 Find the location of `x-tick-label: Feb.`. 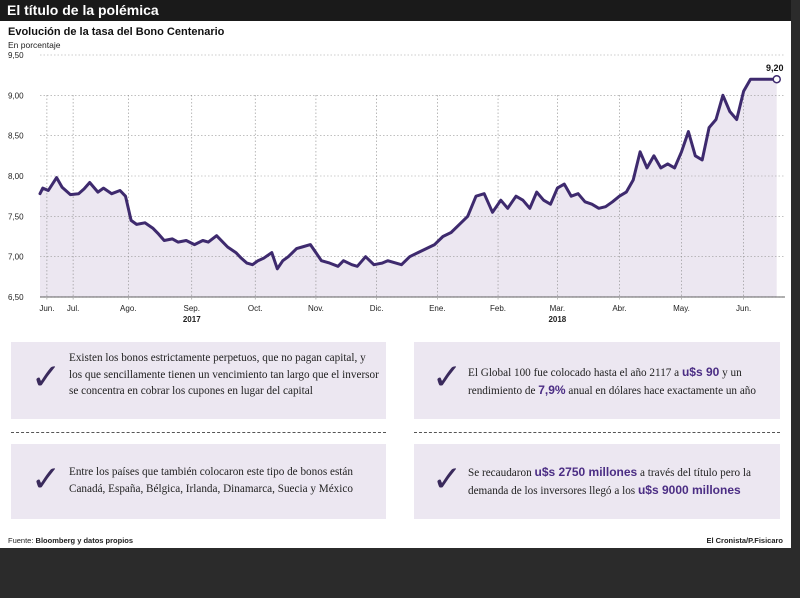

x-tick-label: Feb. is located at coordinates (498, 308).